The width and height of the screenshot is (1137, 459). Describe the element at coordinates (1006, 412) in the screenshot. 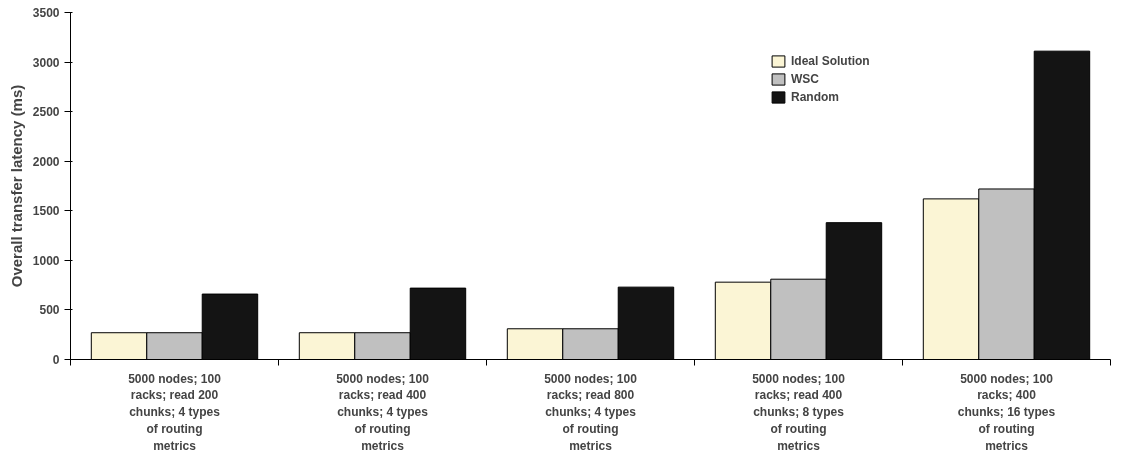

I see `x-tick-label: 5000 nodes; 100 racks; 400 chunks; 16 types of routing metrics` at that location.